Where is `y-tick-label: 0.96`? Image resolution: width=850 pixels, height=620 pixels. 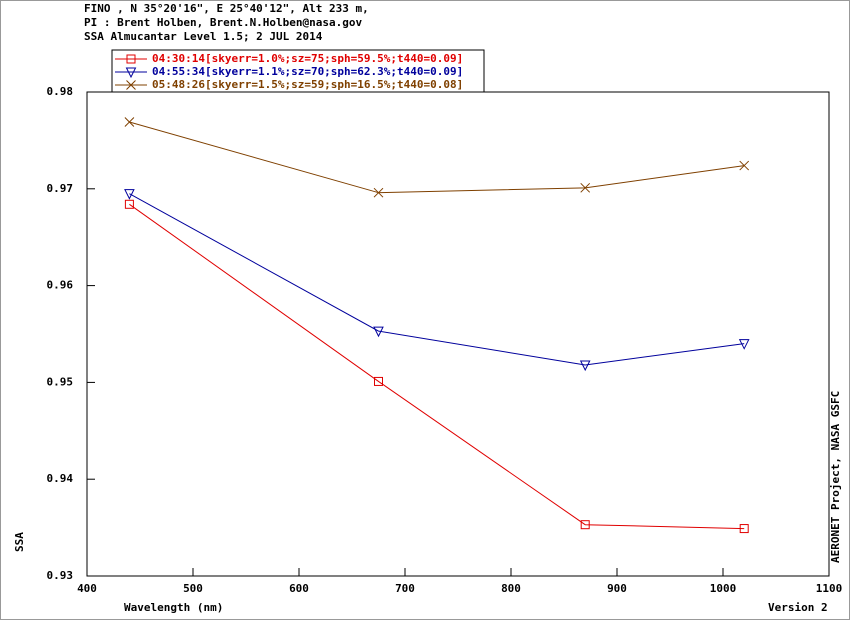 y-tick-label: 0.96 is located at coordinates (60, 285).